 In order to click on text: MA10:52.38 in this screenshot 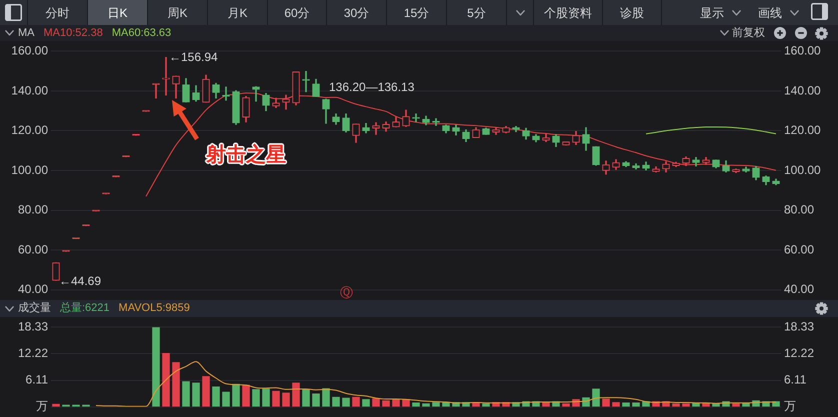, I will do `click(73, 33)`.